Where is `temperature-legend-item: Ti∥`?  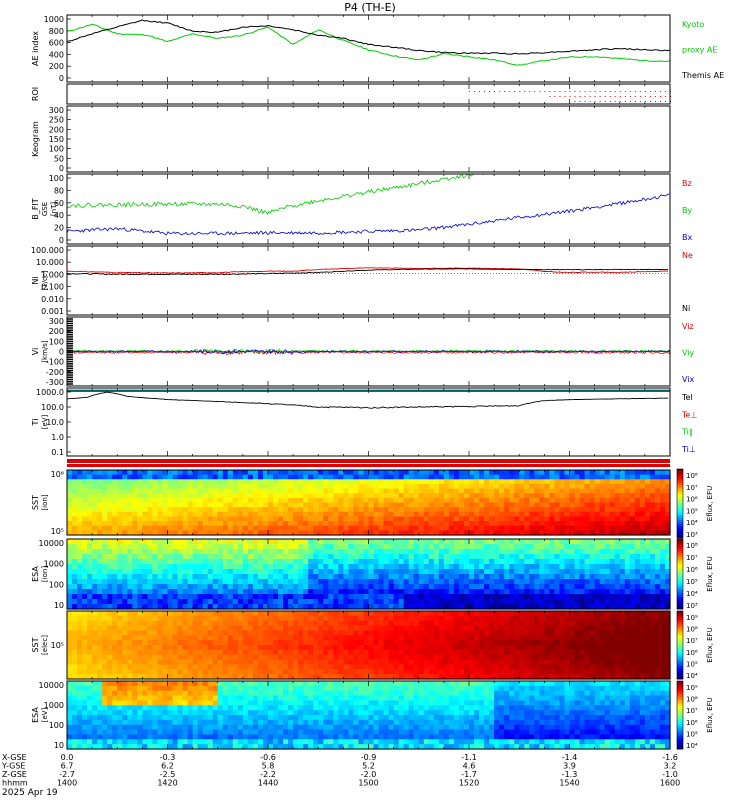 temperature-legend-item: Ti∥ is located at coordinates (687, 432).